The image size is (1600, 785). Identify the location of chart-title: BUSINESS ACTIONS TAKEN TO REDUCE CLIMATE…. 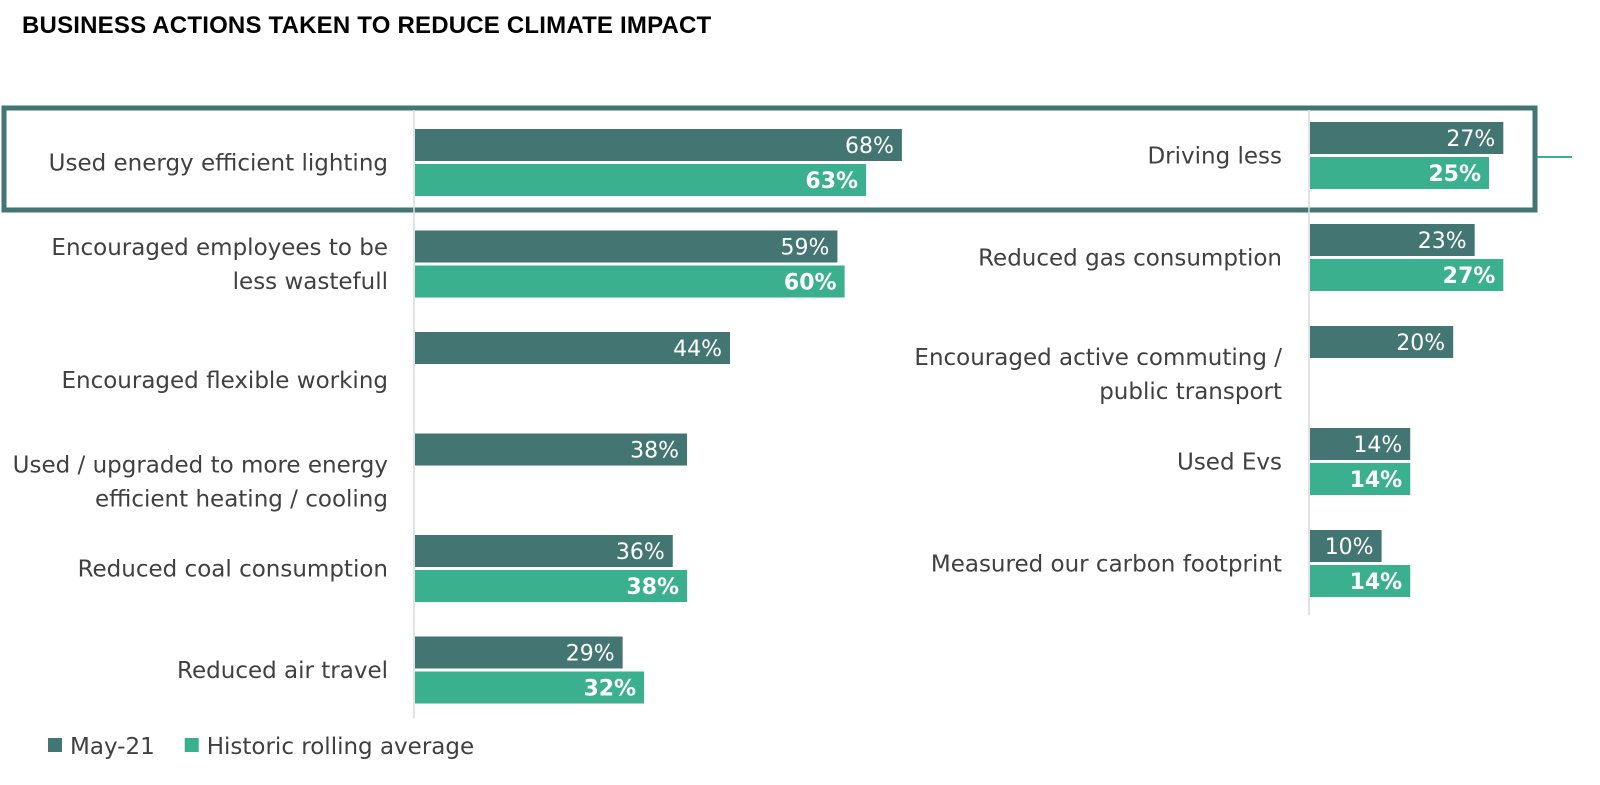
(367, 25).